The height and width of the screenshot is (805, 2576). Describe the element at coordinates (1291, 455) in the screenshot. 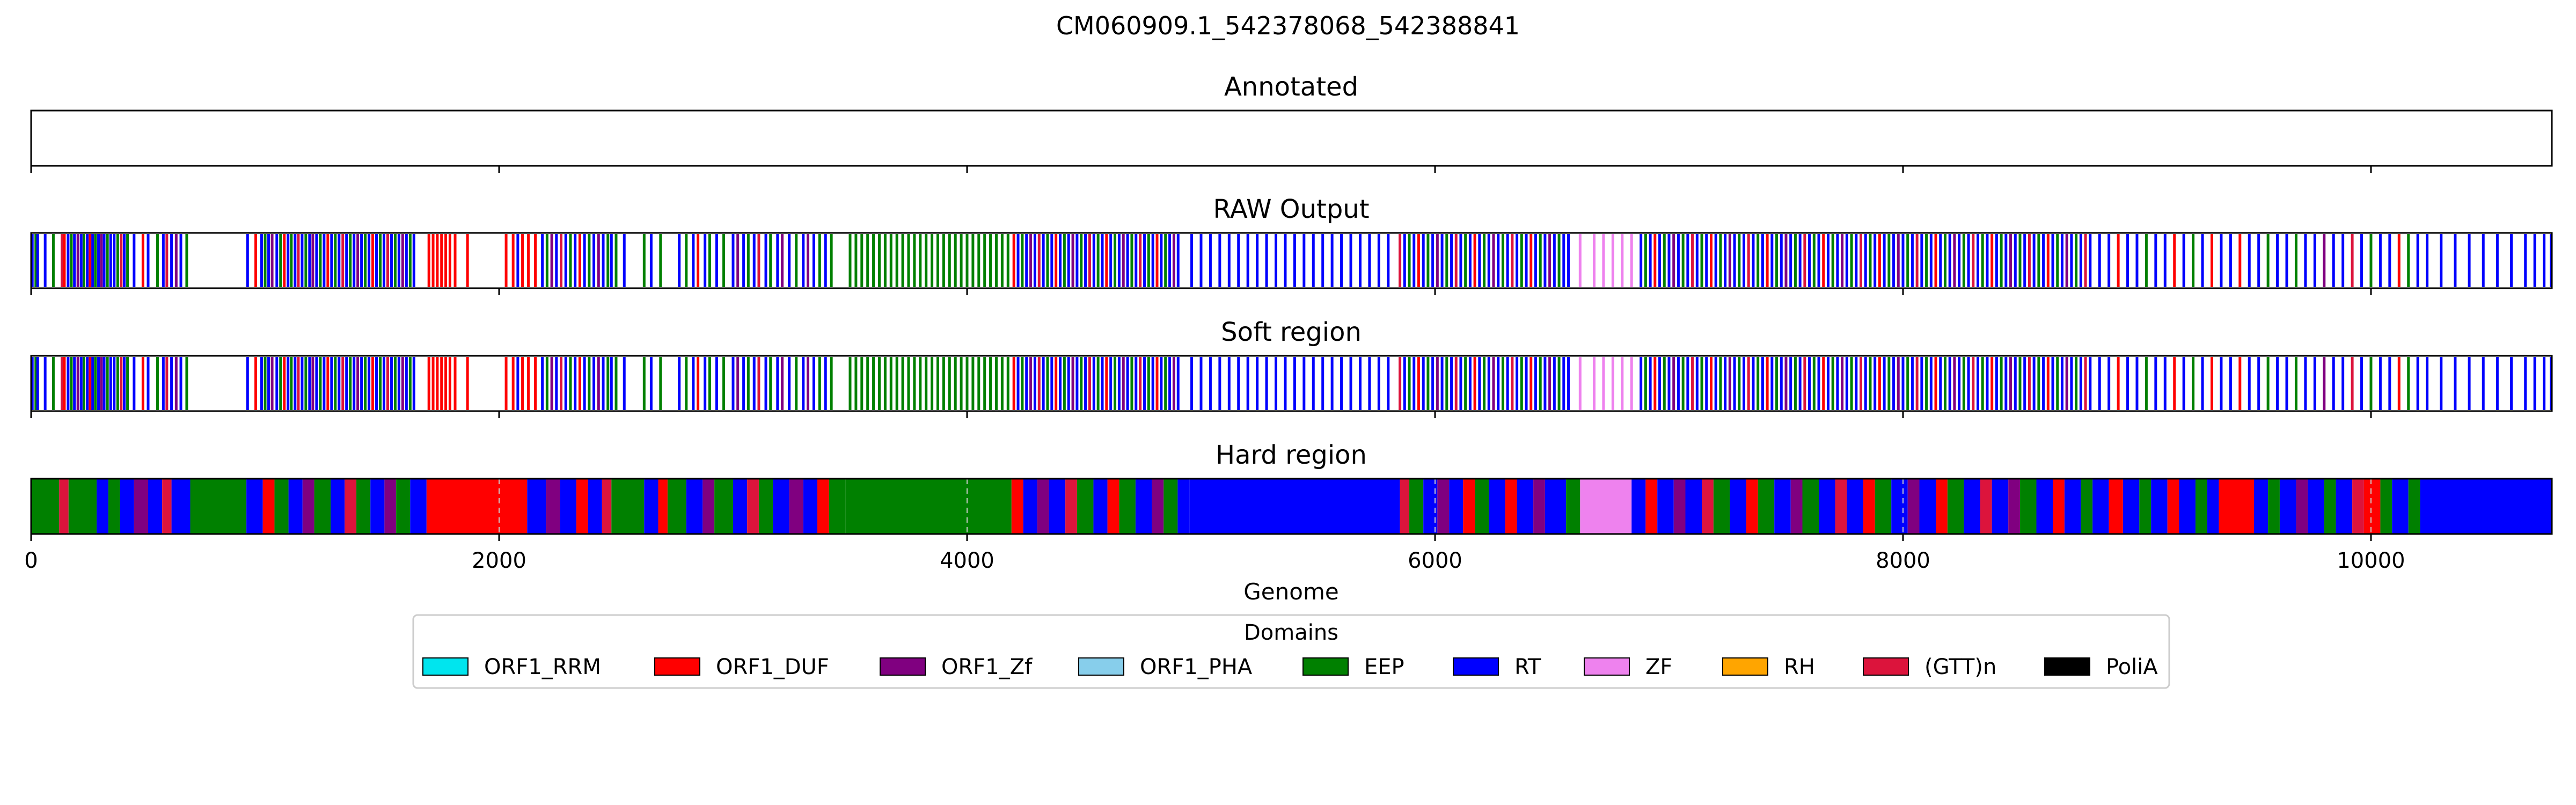

I see `panel-title-hard-region: Hard region` at that location.